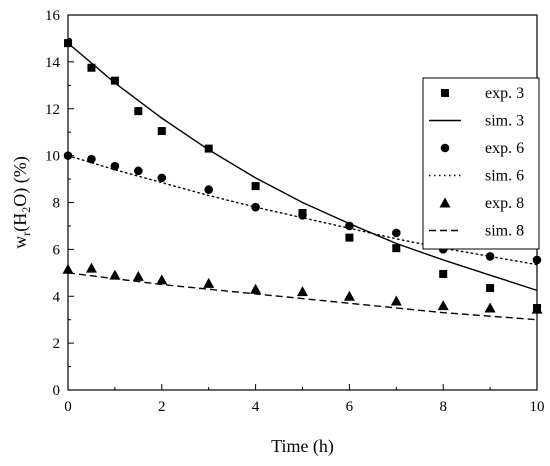 The width and height of the screenshot is (550, 466). What do you see at coordinates (52, 157) in the screenshot?
I see `y-tick-label: 10` at bounding box center [52, 157].